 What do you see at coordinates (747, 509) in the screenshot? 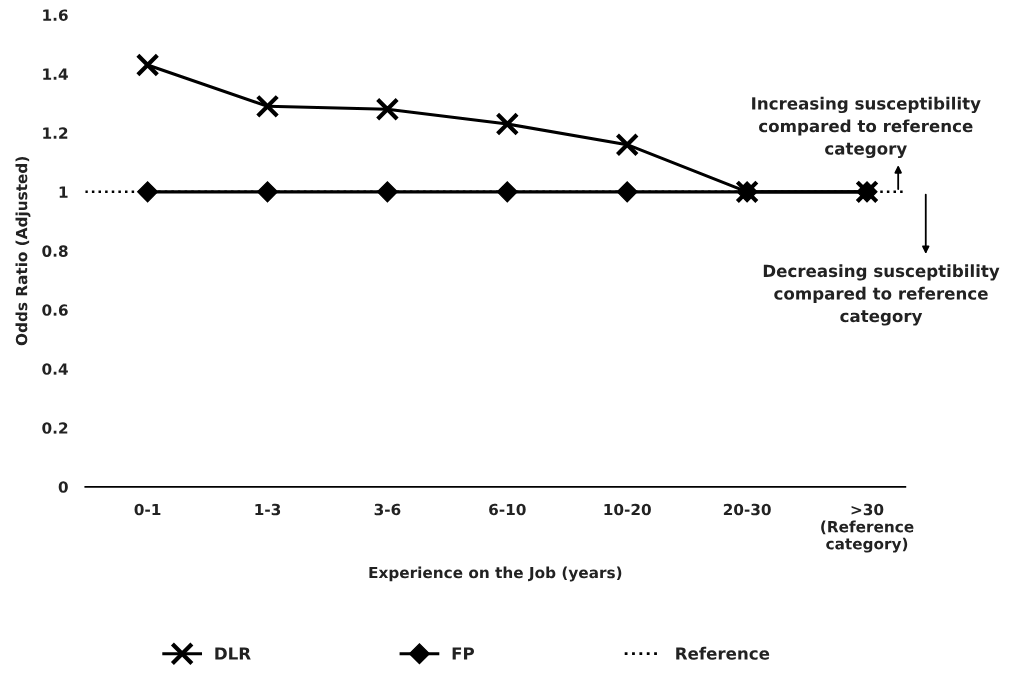
I see `x-tick-label: 20-30` at bounding box center [747, 509].